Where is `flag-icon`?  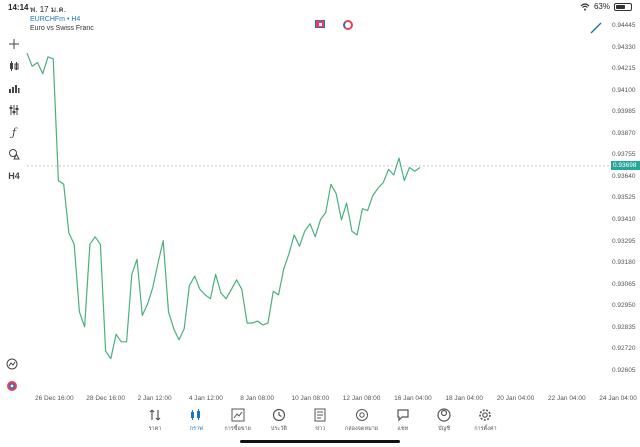
flag-icon is located at coordinates (320, 24).